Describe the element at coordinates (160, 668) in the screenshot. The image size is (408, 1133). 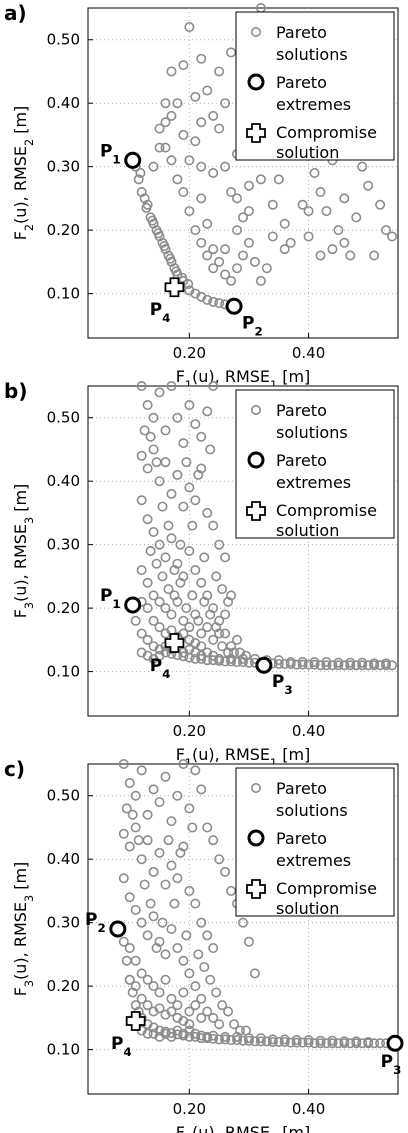
I see `compromise-label: P4` at that location.